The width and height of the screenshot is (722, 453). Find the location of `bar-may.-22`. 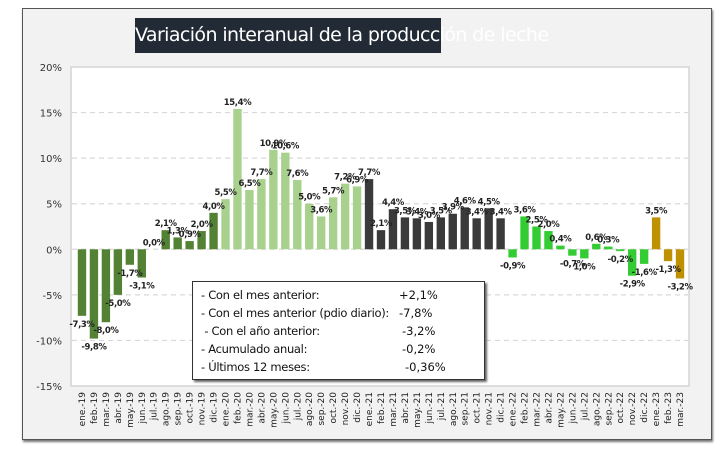

bar-may.-22 is located at coordinates (560, 247).